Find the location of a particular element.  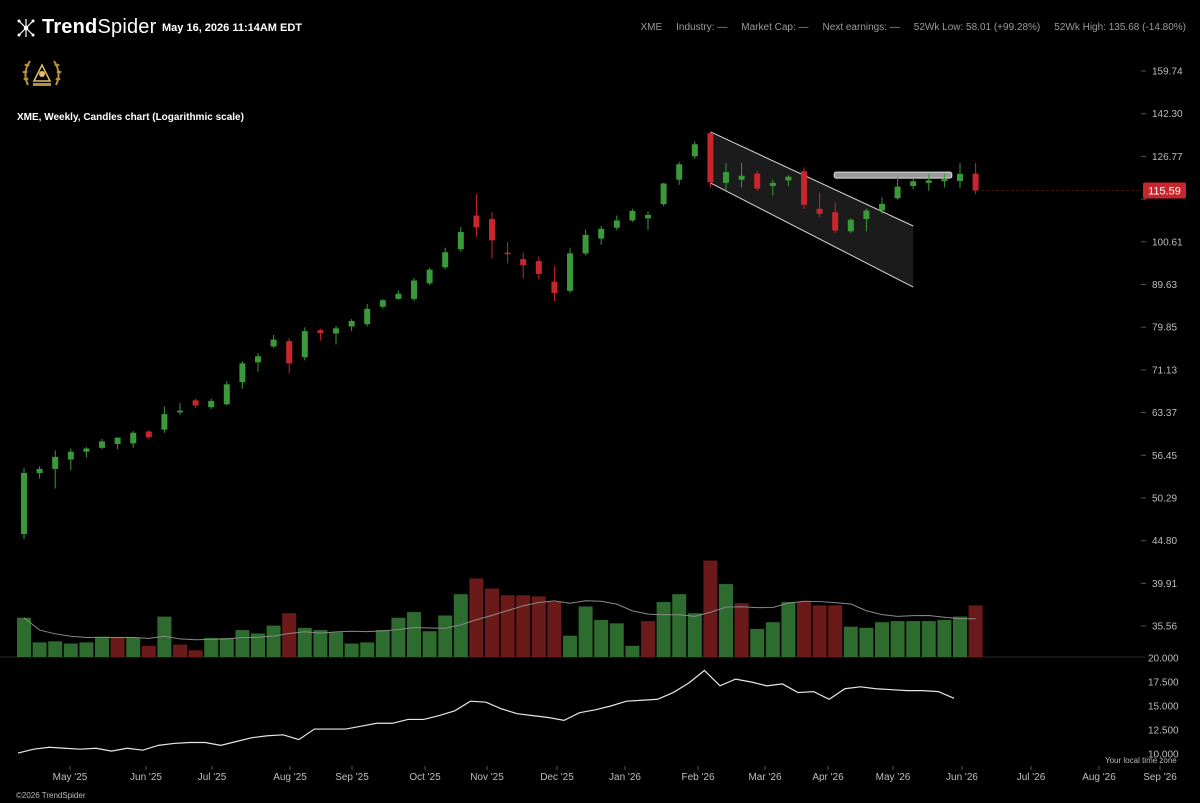

info-52wk-low: 52Wk Low: 58.01 (+99.28%) is located at coordinates (977, 27).